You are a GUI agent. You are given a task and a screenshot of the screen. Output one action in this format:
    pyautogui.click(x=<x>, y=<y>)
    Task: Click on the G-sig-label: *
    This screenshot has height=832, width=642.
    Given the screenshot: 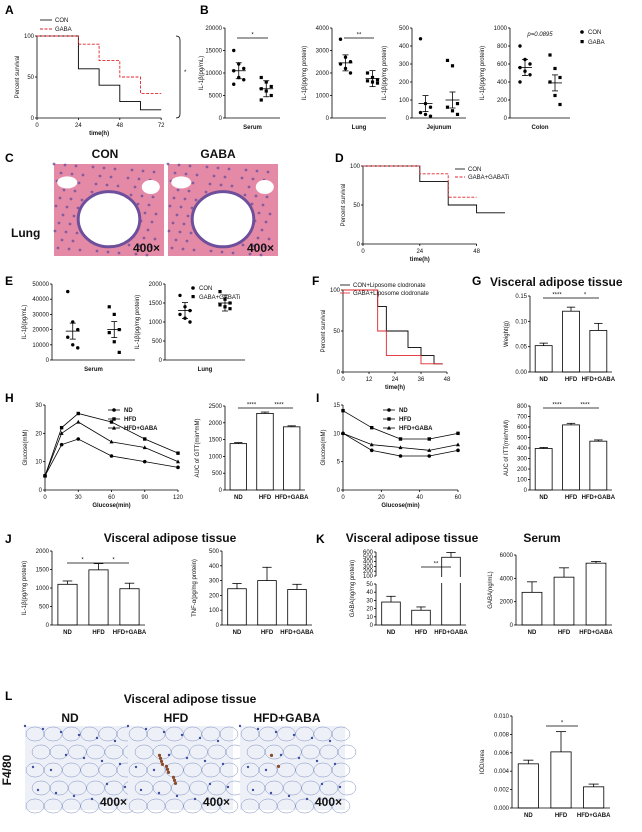 What is the action you would take?
    pyautogui.click(x=585, y=296)
    